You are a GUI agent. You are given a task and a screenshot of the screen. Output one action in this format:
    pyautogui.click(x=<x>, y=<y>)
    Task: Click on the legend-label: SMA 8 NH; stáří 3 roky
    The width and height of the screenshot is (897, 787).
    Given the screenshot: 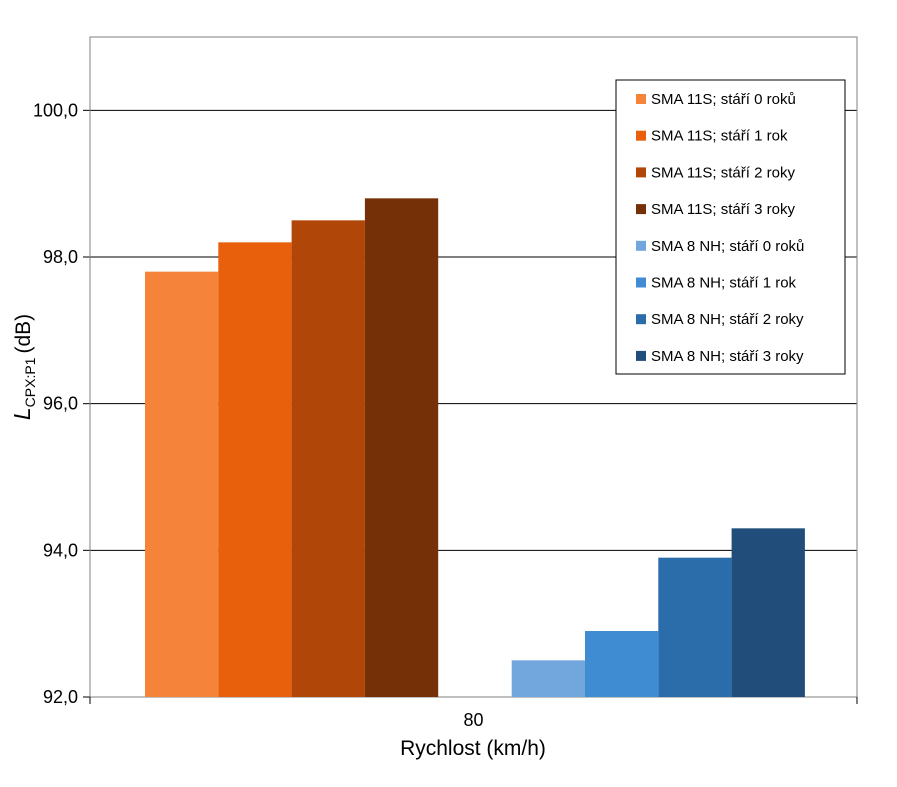 What is the action you would take?
    pyautogui.click(x=727, y=356)
    